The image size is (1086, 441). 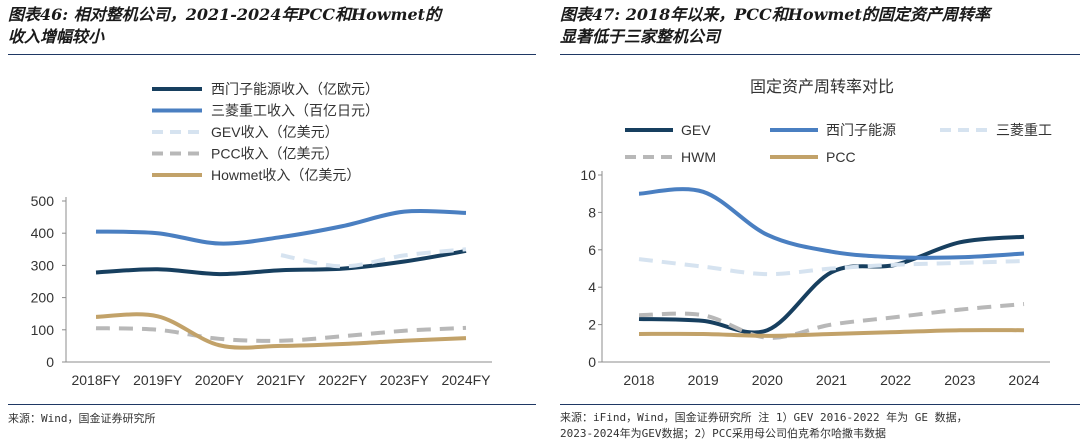 What do you see at coordinates (820, 54) in the screenshot?
I see `right-title-rule` at bounding box center [820, 54].